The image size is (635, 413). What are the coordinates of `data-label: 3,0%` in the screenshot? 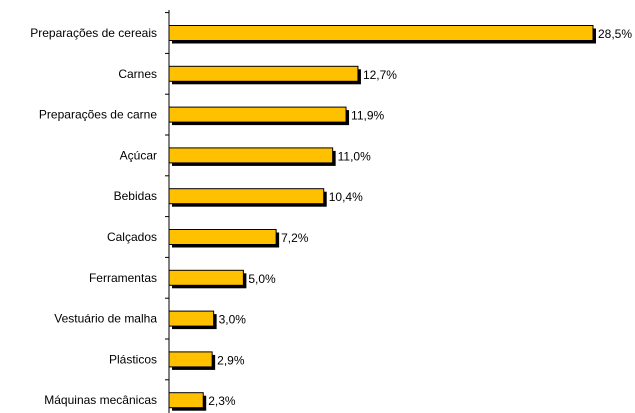 It's located at (233, 320).